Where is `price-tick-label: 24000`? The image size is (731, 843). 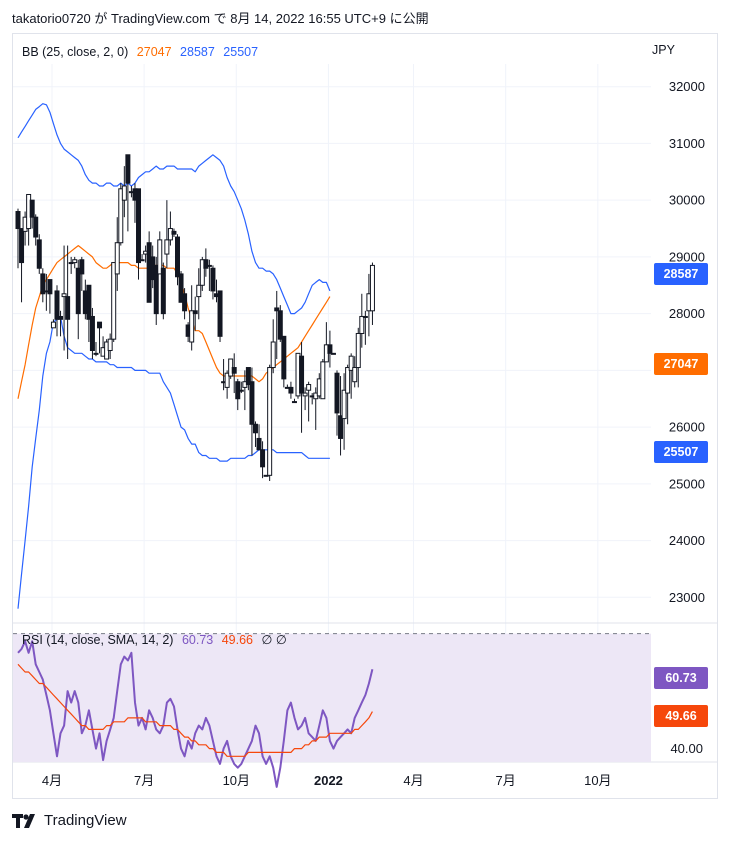
price-tick-label: 24000 is located at coordinates (687, 540).